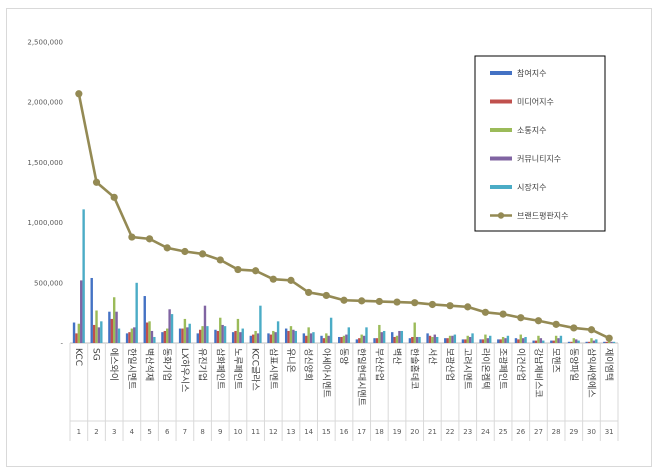 Image resolution: width=660 pixels, height=475 pixels. What do you see at coordinates (255, 432) in the screenshot?
I see `rank-label: 11` at bounding box center [255, 432].